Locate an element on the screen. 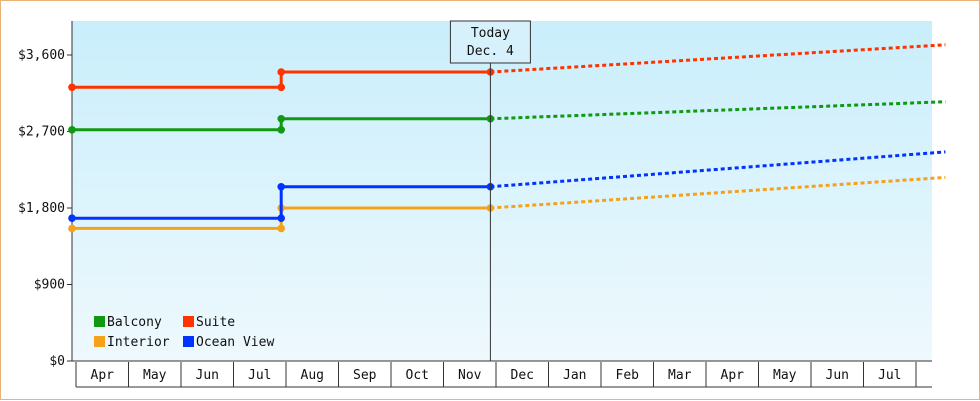 The image size is (980, 401). y-tick-label: $900 is located at coordinates (49, 285).